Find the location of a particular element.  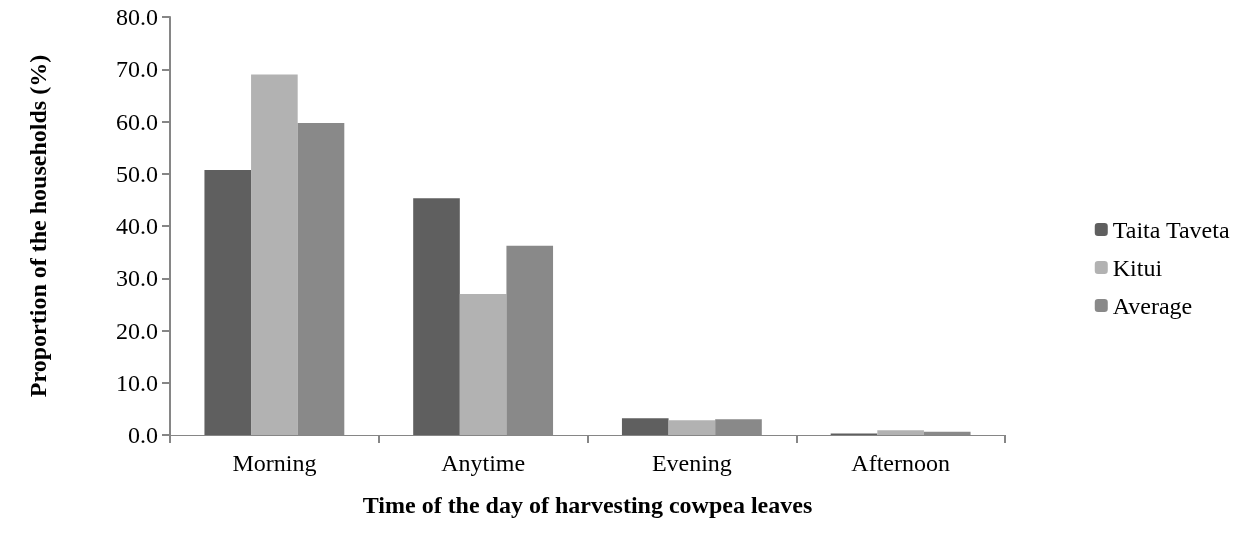

y-tick-label: 80.0 is located at coordinates (137, 17).